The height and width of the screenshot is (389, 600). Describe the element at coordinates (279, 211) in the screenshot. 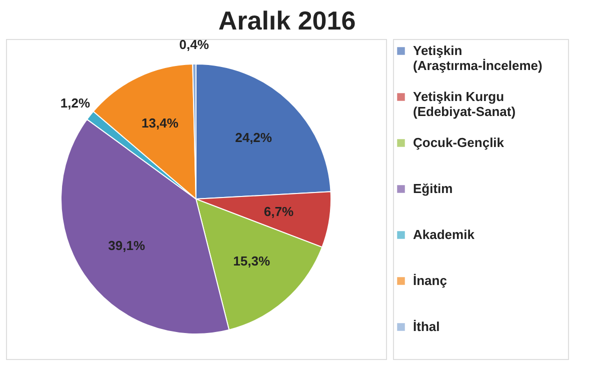

I see `data-label: 6,7%` at that location.